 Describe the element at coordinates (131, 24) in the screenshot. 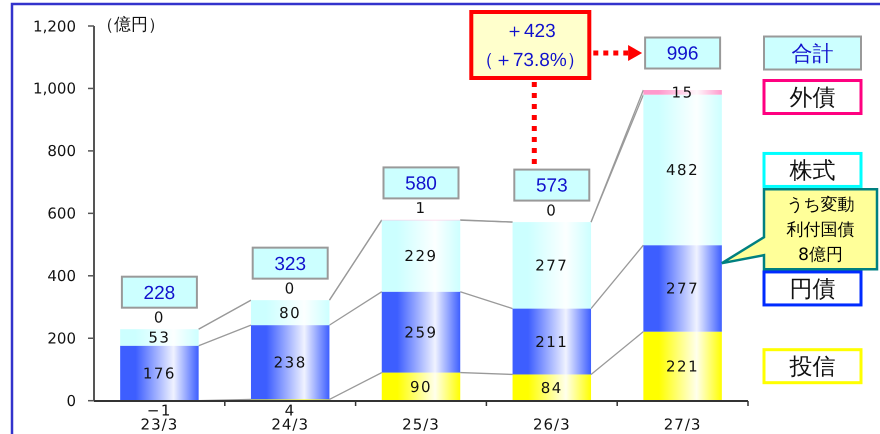

I see `y-axis-title: （億円）` at that location.